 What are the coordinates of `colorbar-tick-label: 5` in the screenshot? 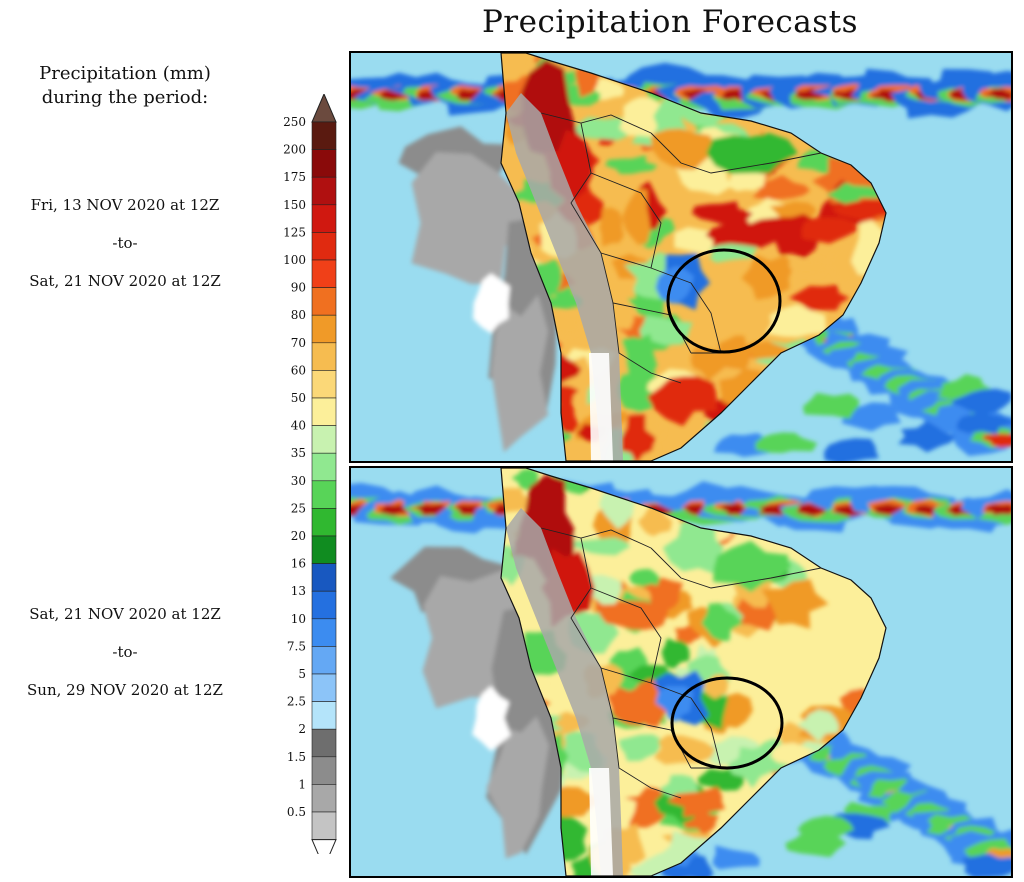 It's located at (302, 674).